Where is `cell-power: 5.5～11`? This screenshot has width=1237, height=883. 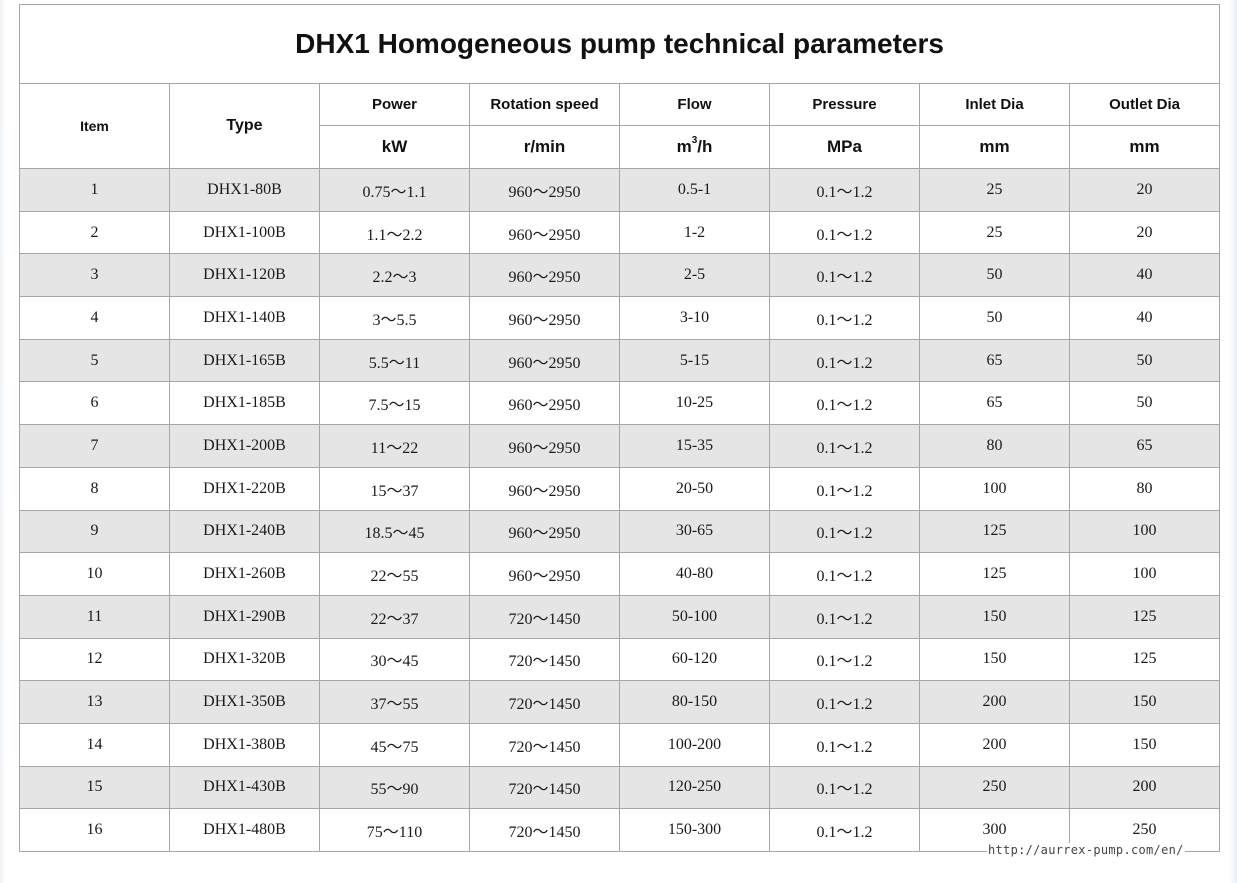
cell-power: 5.5～11 is located at coordinates (394, 360).